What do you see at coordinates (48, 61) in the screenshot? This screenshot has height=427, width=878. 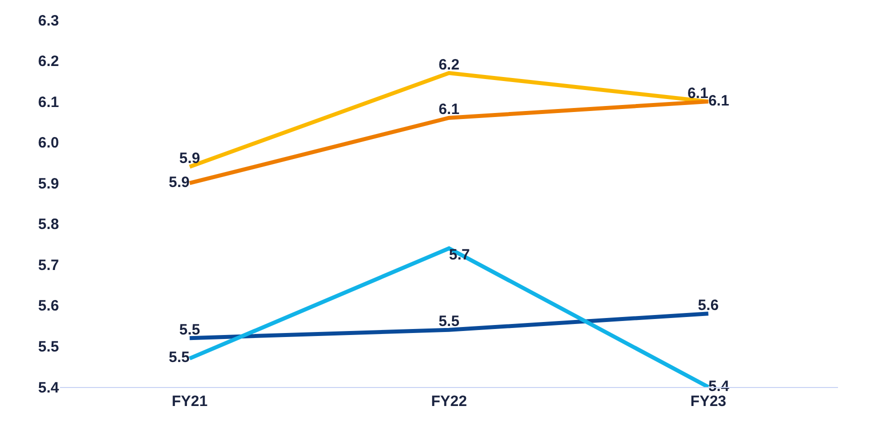 I see `y-tick-label: 6.2` at bounding box center [48, 61].